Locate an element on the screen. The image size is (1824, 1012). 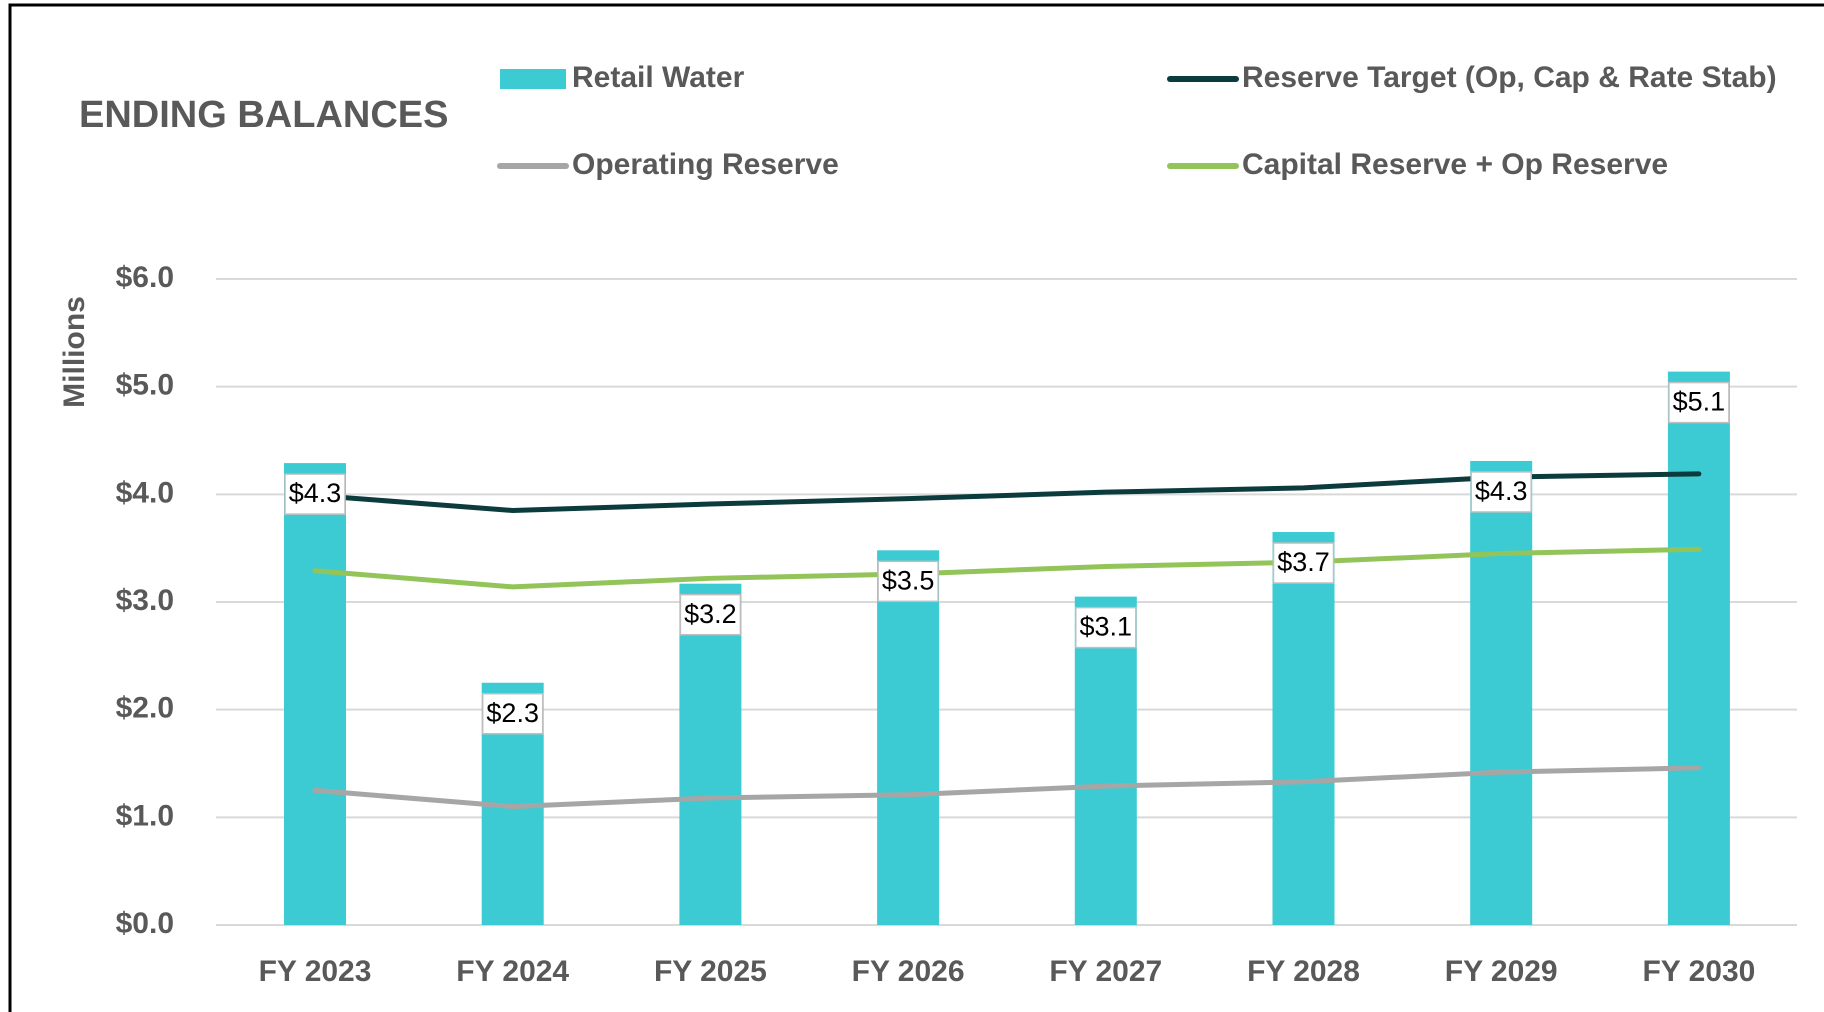
legend-label: Capital Reserve + Op Reserve is located at coordinates (1455, 164).